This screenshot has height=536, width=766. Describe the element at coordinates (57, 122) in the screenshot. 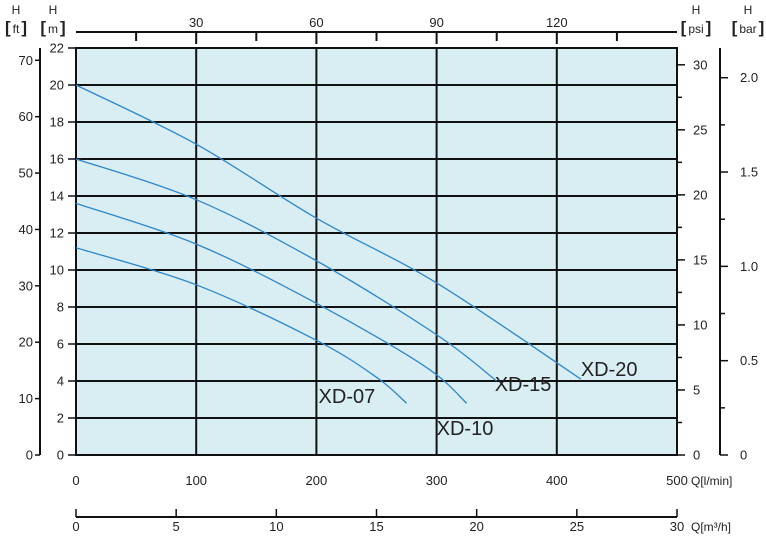

I see `m-tick-label: 18` at that location.